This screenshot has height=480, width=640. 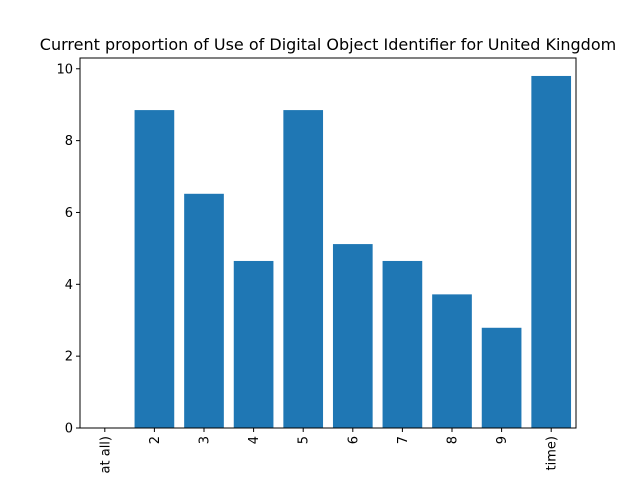 What do you see at coordinates (551, 252) in the screenshot?
I see `bar-time` at bounding box center [551, 252].